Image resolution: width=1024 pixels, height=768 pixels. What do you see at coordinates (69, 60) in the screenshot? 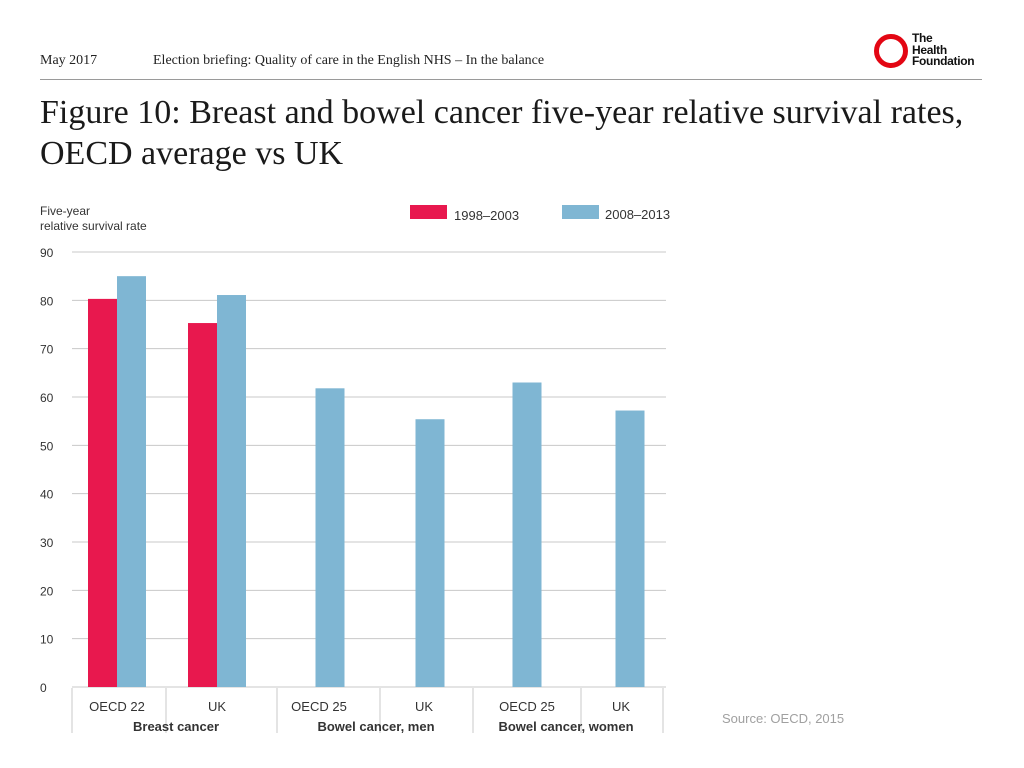
I see `header-date: May 2017` at bounding box center [69, 60].